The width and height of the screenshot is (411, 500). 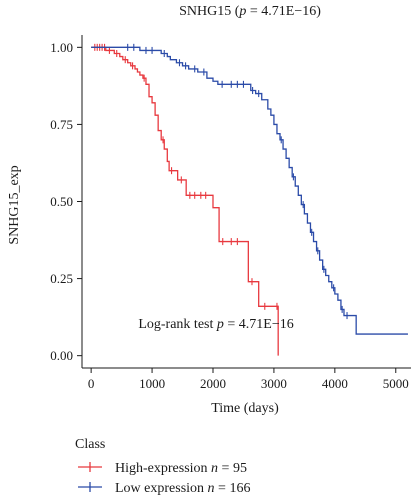 I want to click on legend-title: Class, so click(x=90, y=444).